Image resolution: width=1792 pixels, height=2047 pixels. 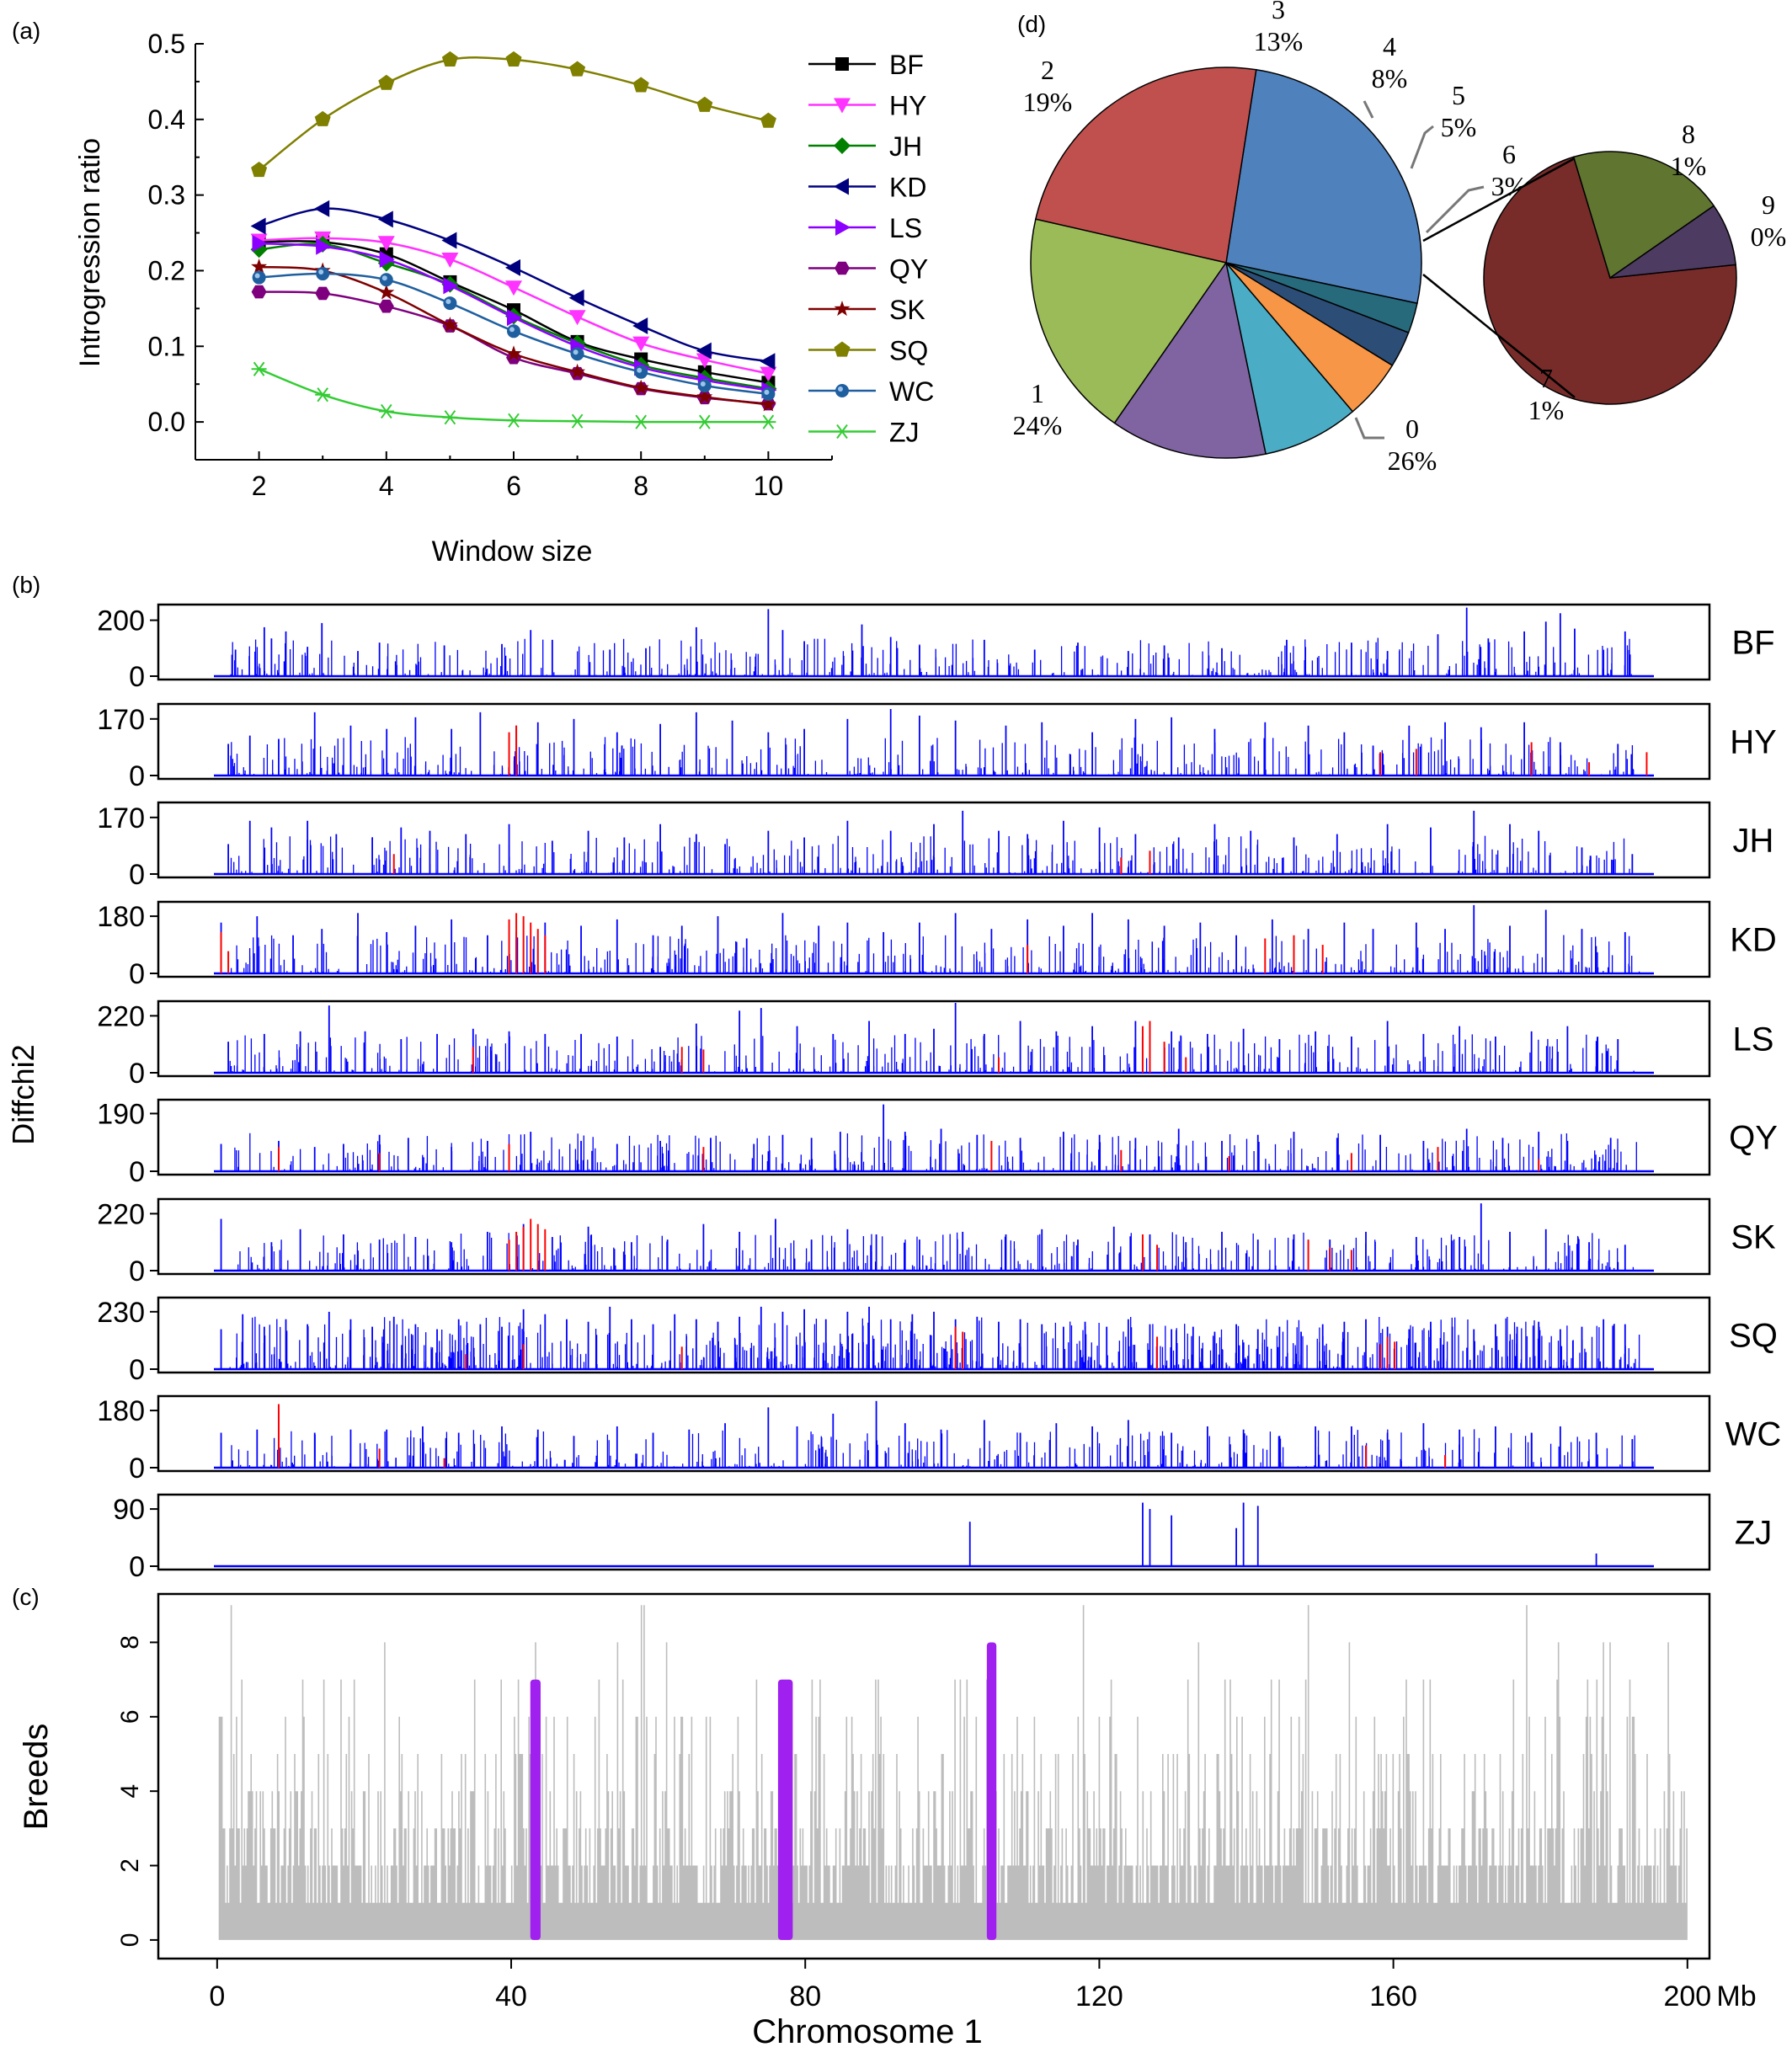 I want to click on pie-label-0: 0, so click(x=1412, y=428).